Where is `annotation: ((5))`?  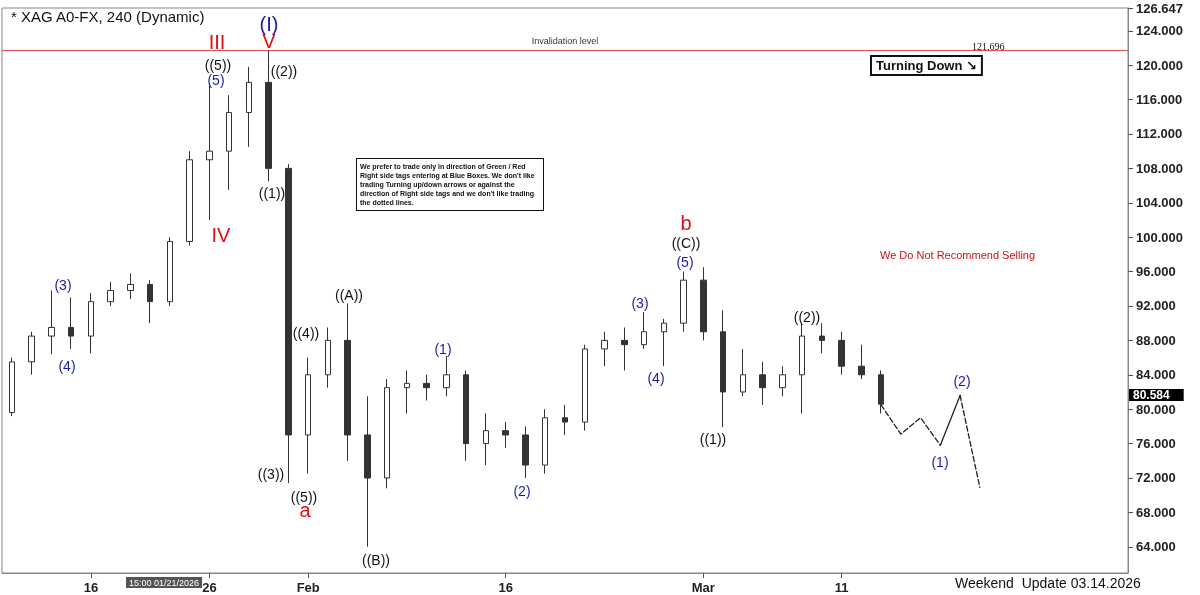
annotation: ((5)) is located at coordinates (218, 65).